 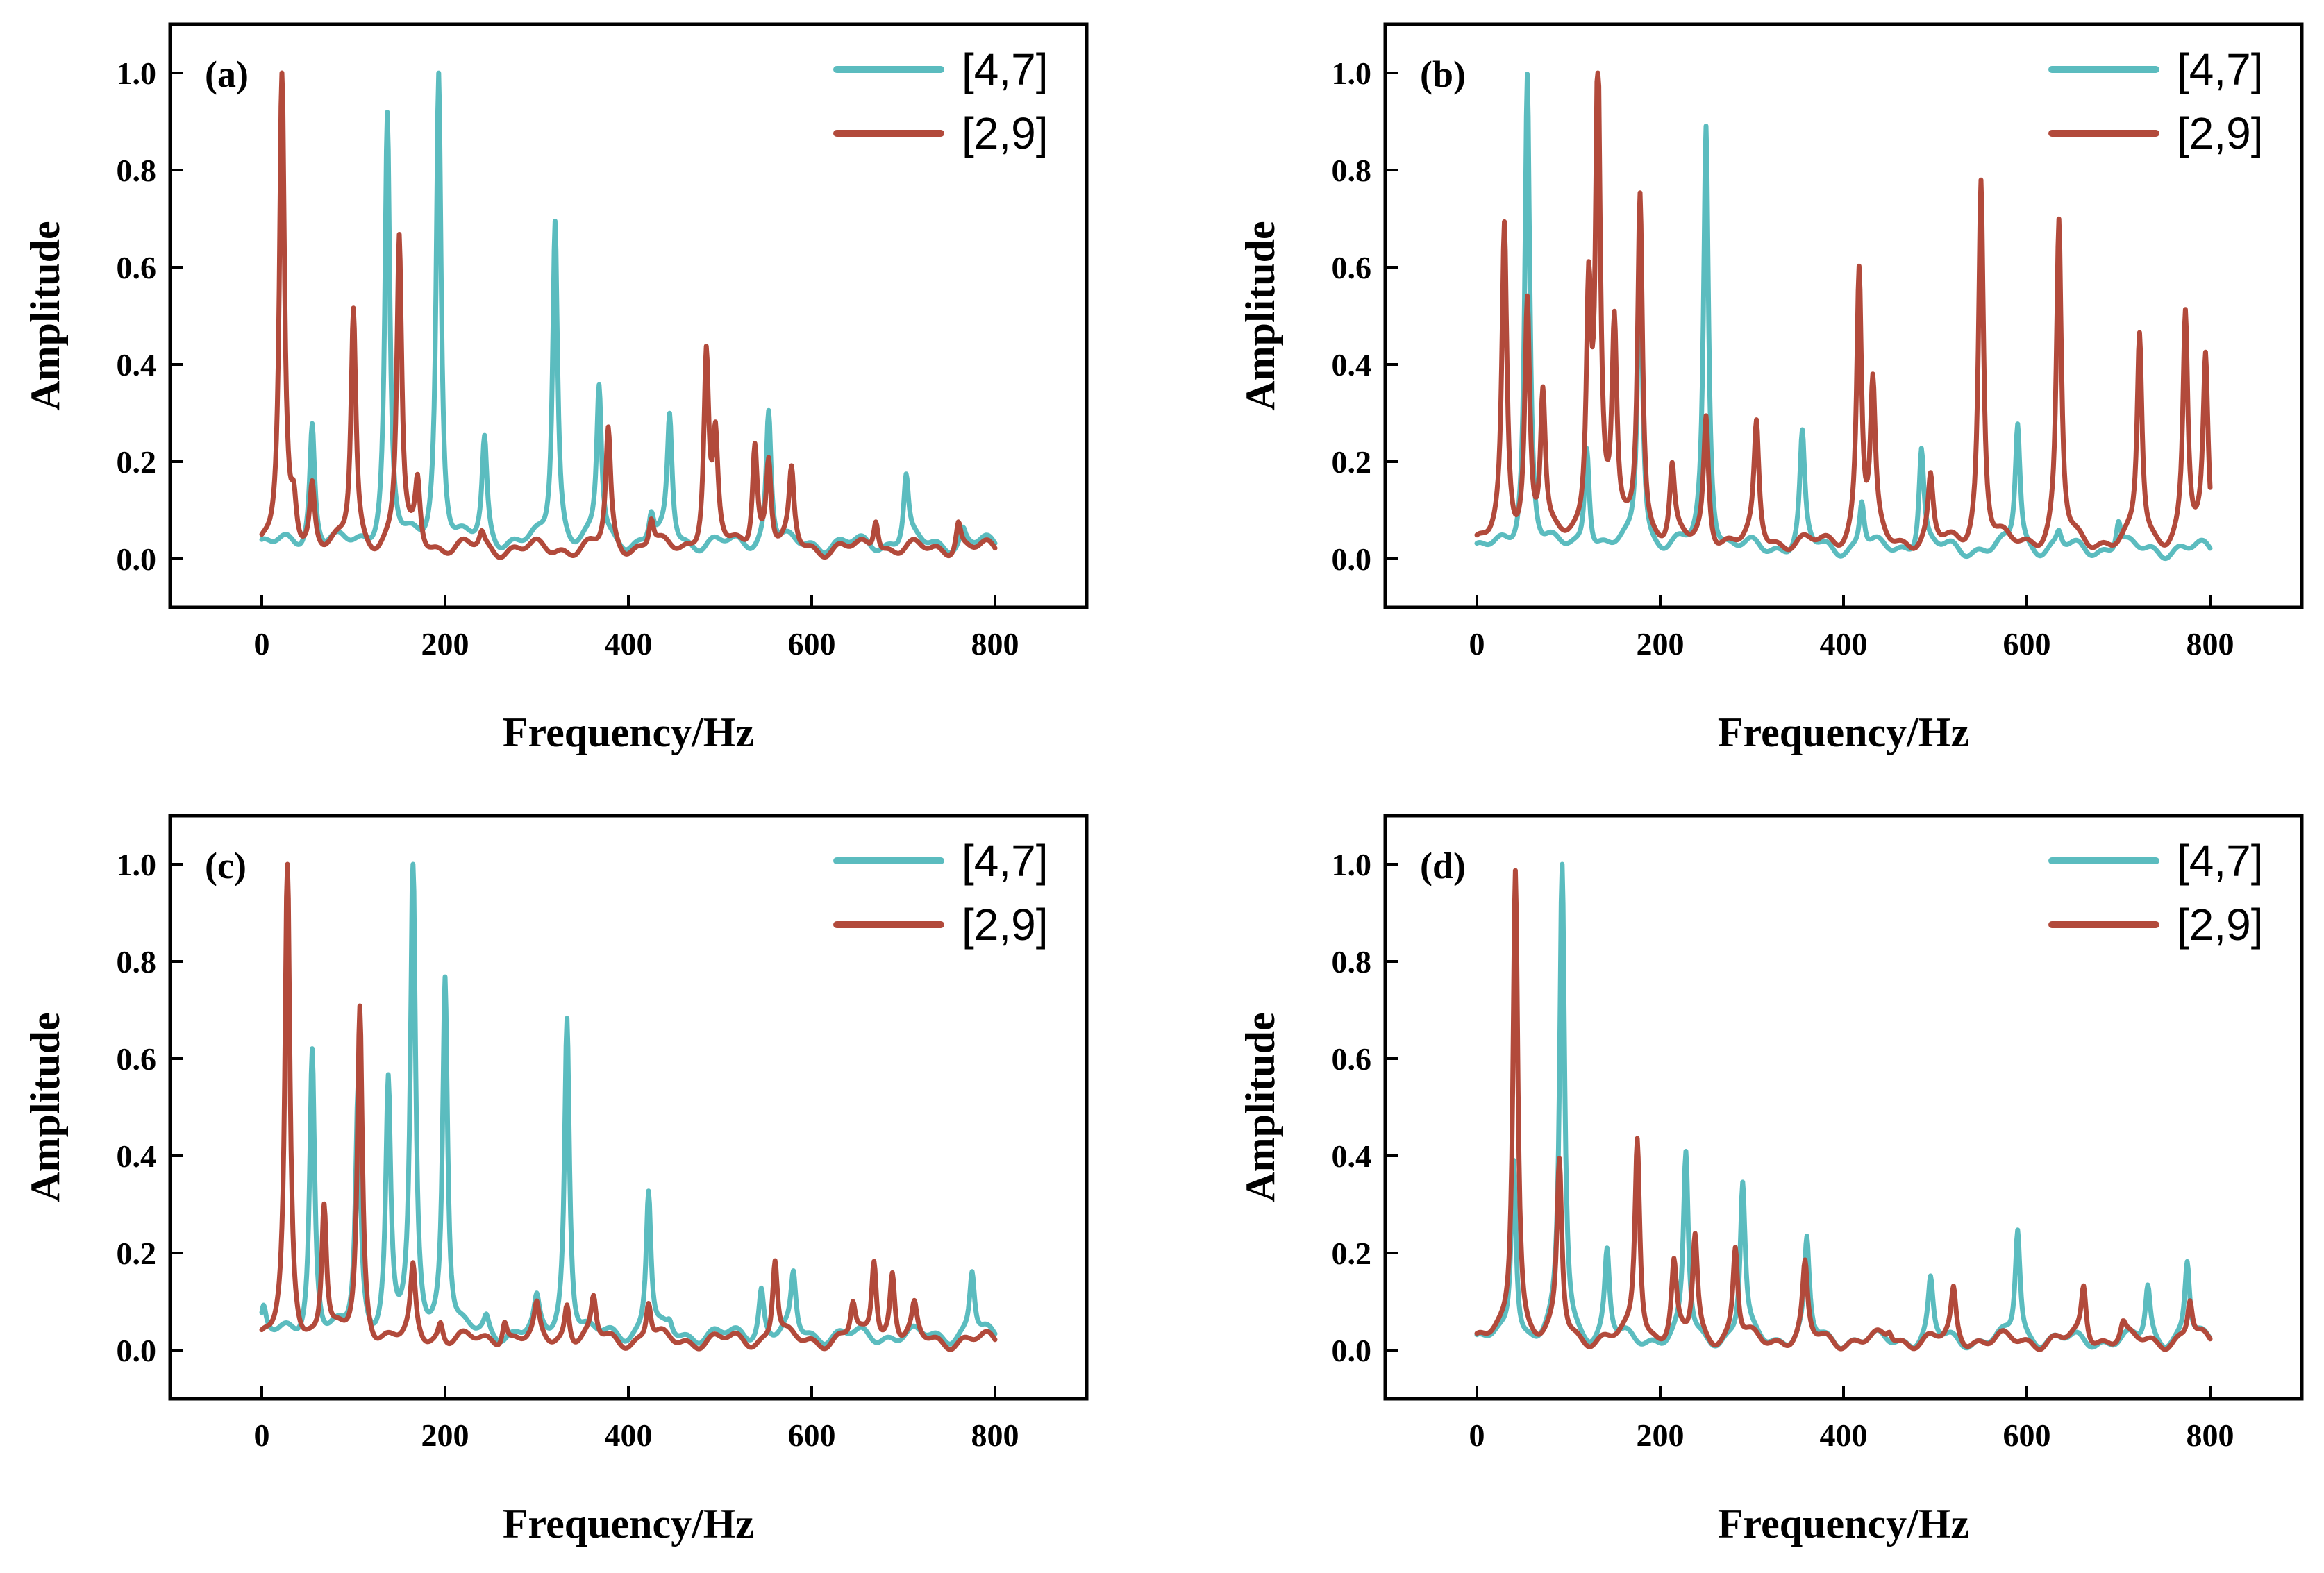 I want to click on panel-label: (d), so click(x=1443, y=866).